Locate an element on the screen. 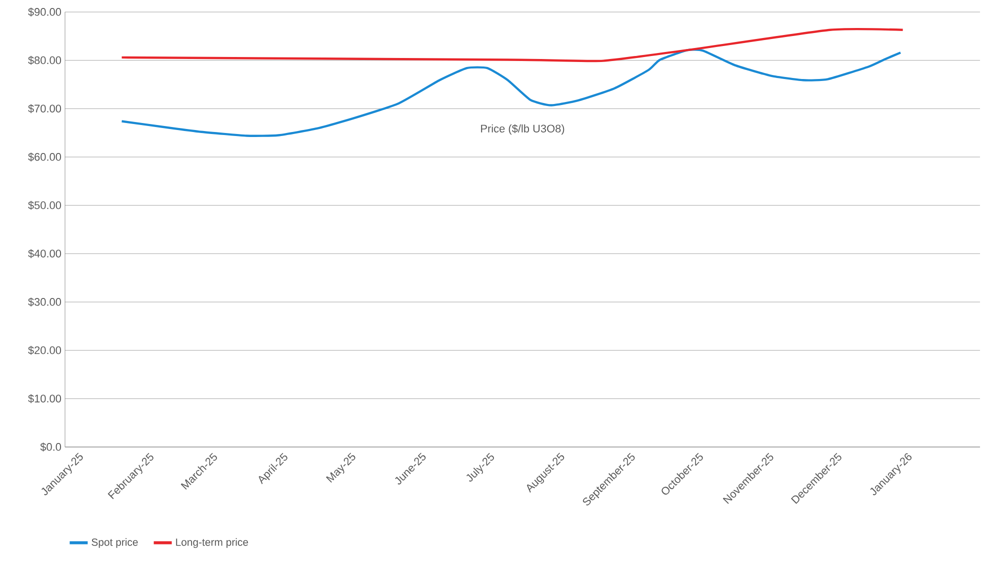 Image resolution: width=982 pixels, height=588 pixels. y-tick-label: $90.00 is located at coordinates (45, 12).